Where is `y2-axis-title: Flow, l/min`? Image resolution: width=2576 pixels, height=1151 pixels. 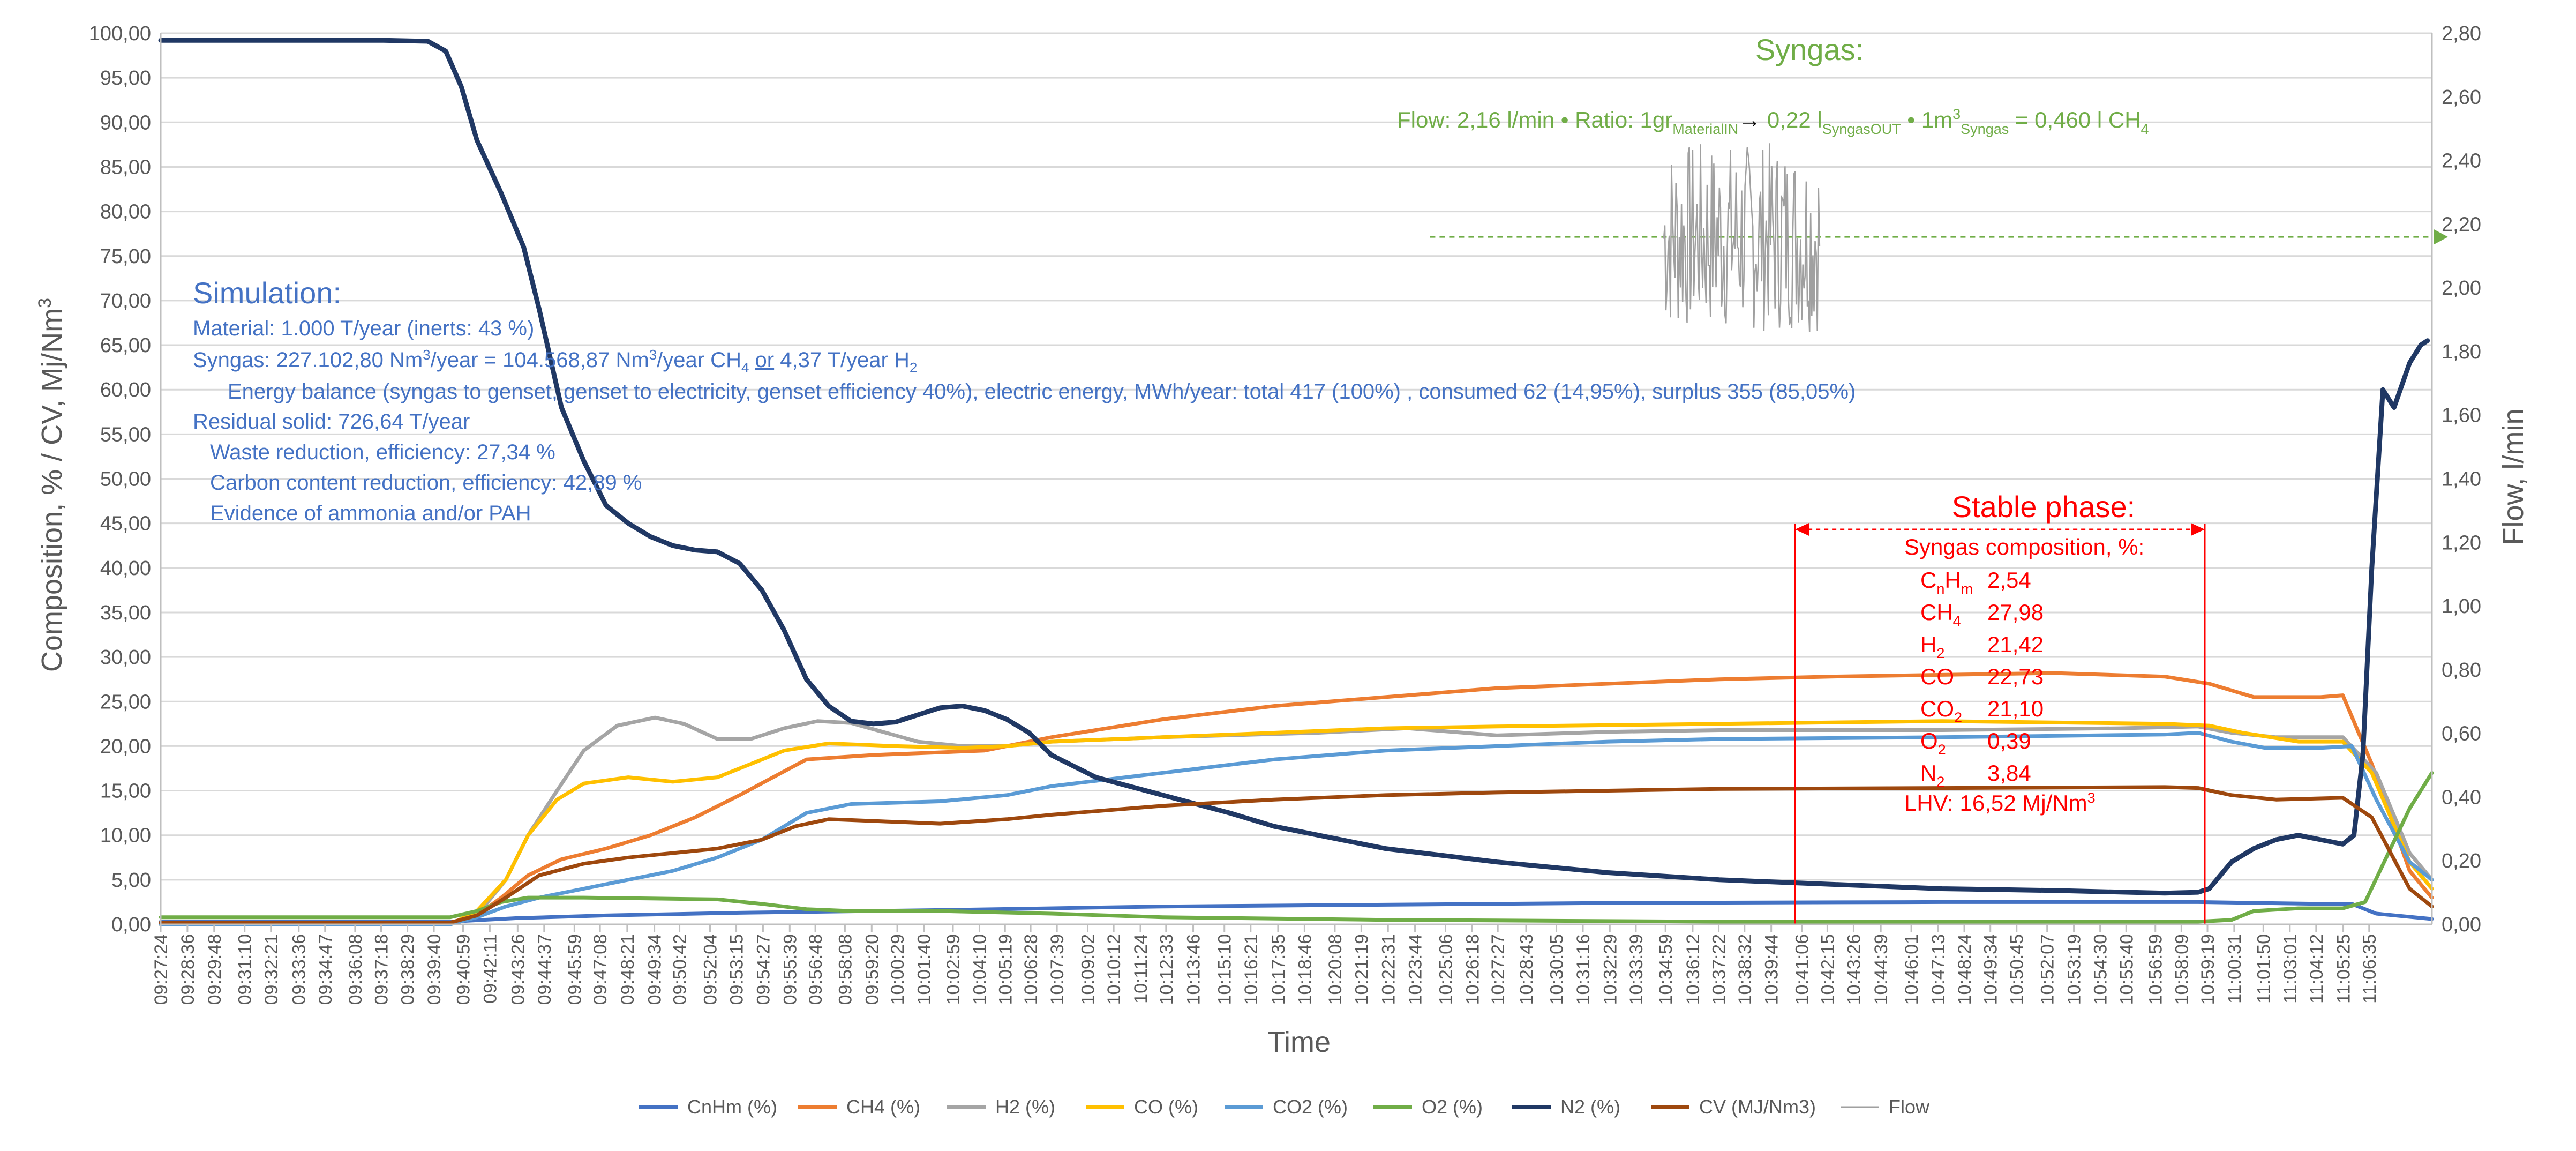
y2-axis-title: Flow, l/min is located at coordinates (2513, 476).